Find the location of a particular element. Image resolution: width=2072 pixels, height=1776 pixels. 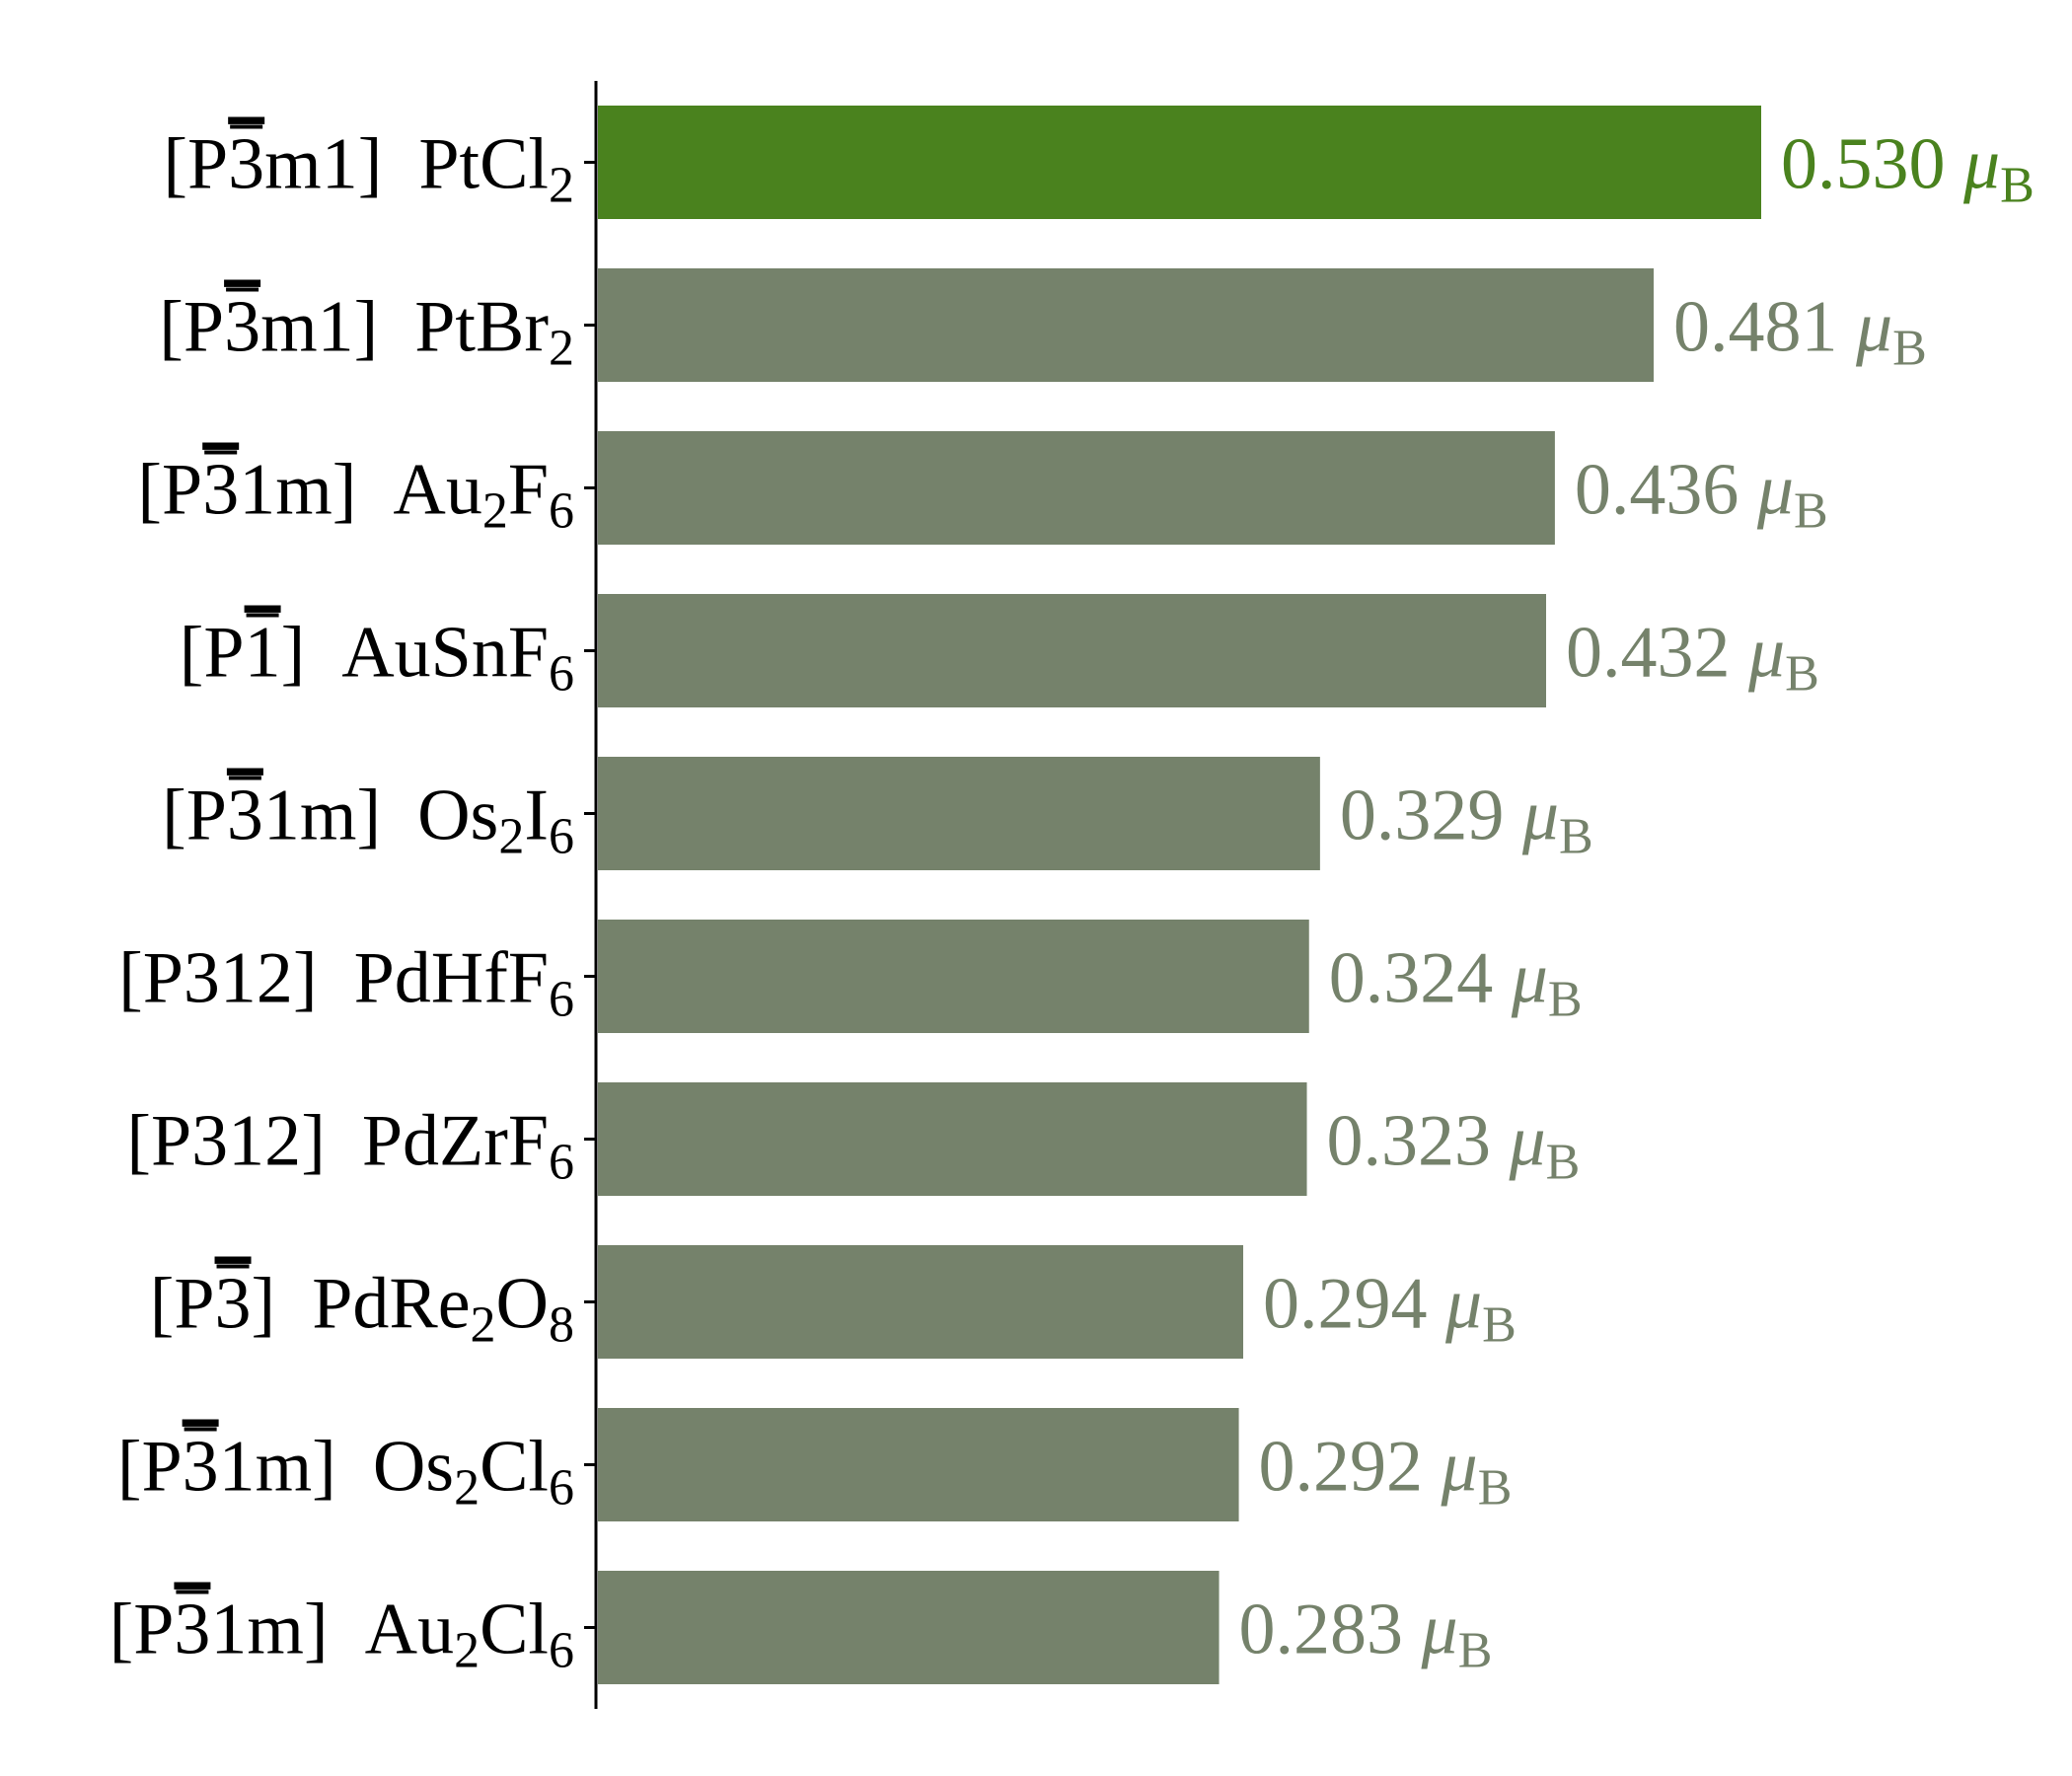

value-label-1: 0.530 μB is located at coordinates (1908, 169).